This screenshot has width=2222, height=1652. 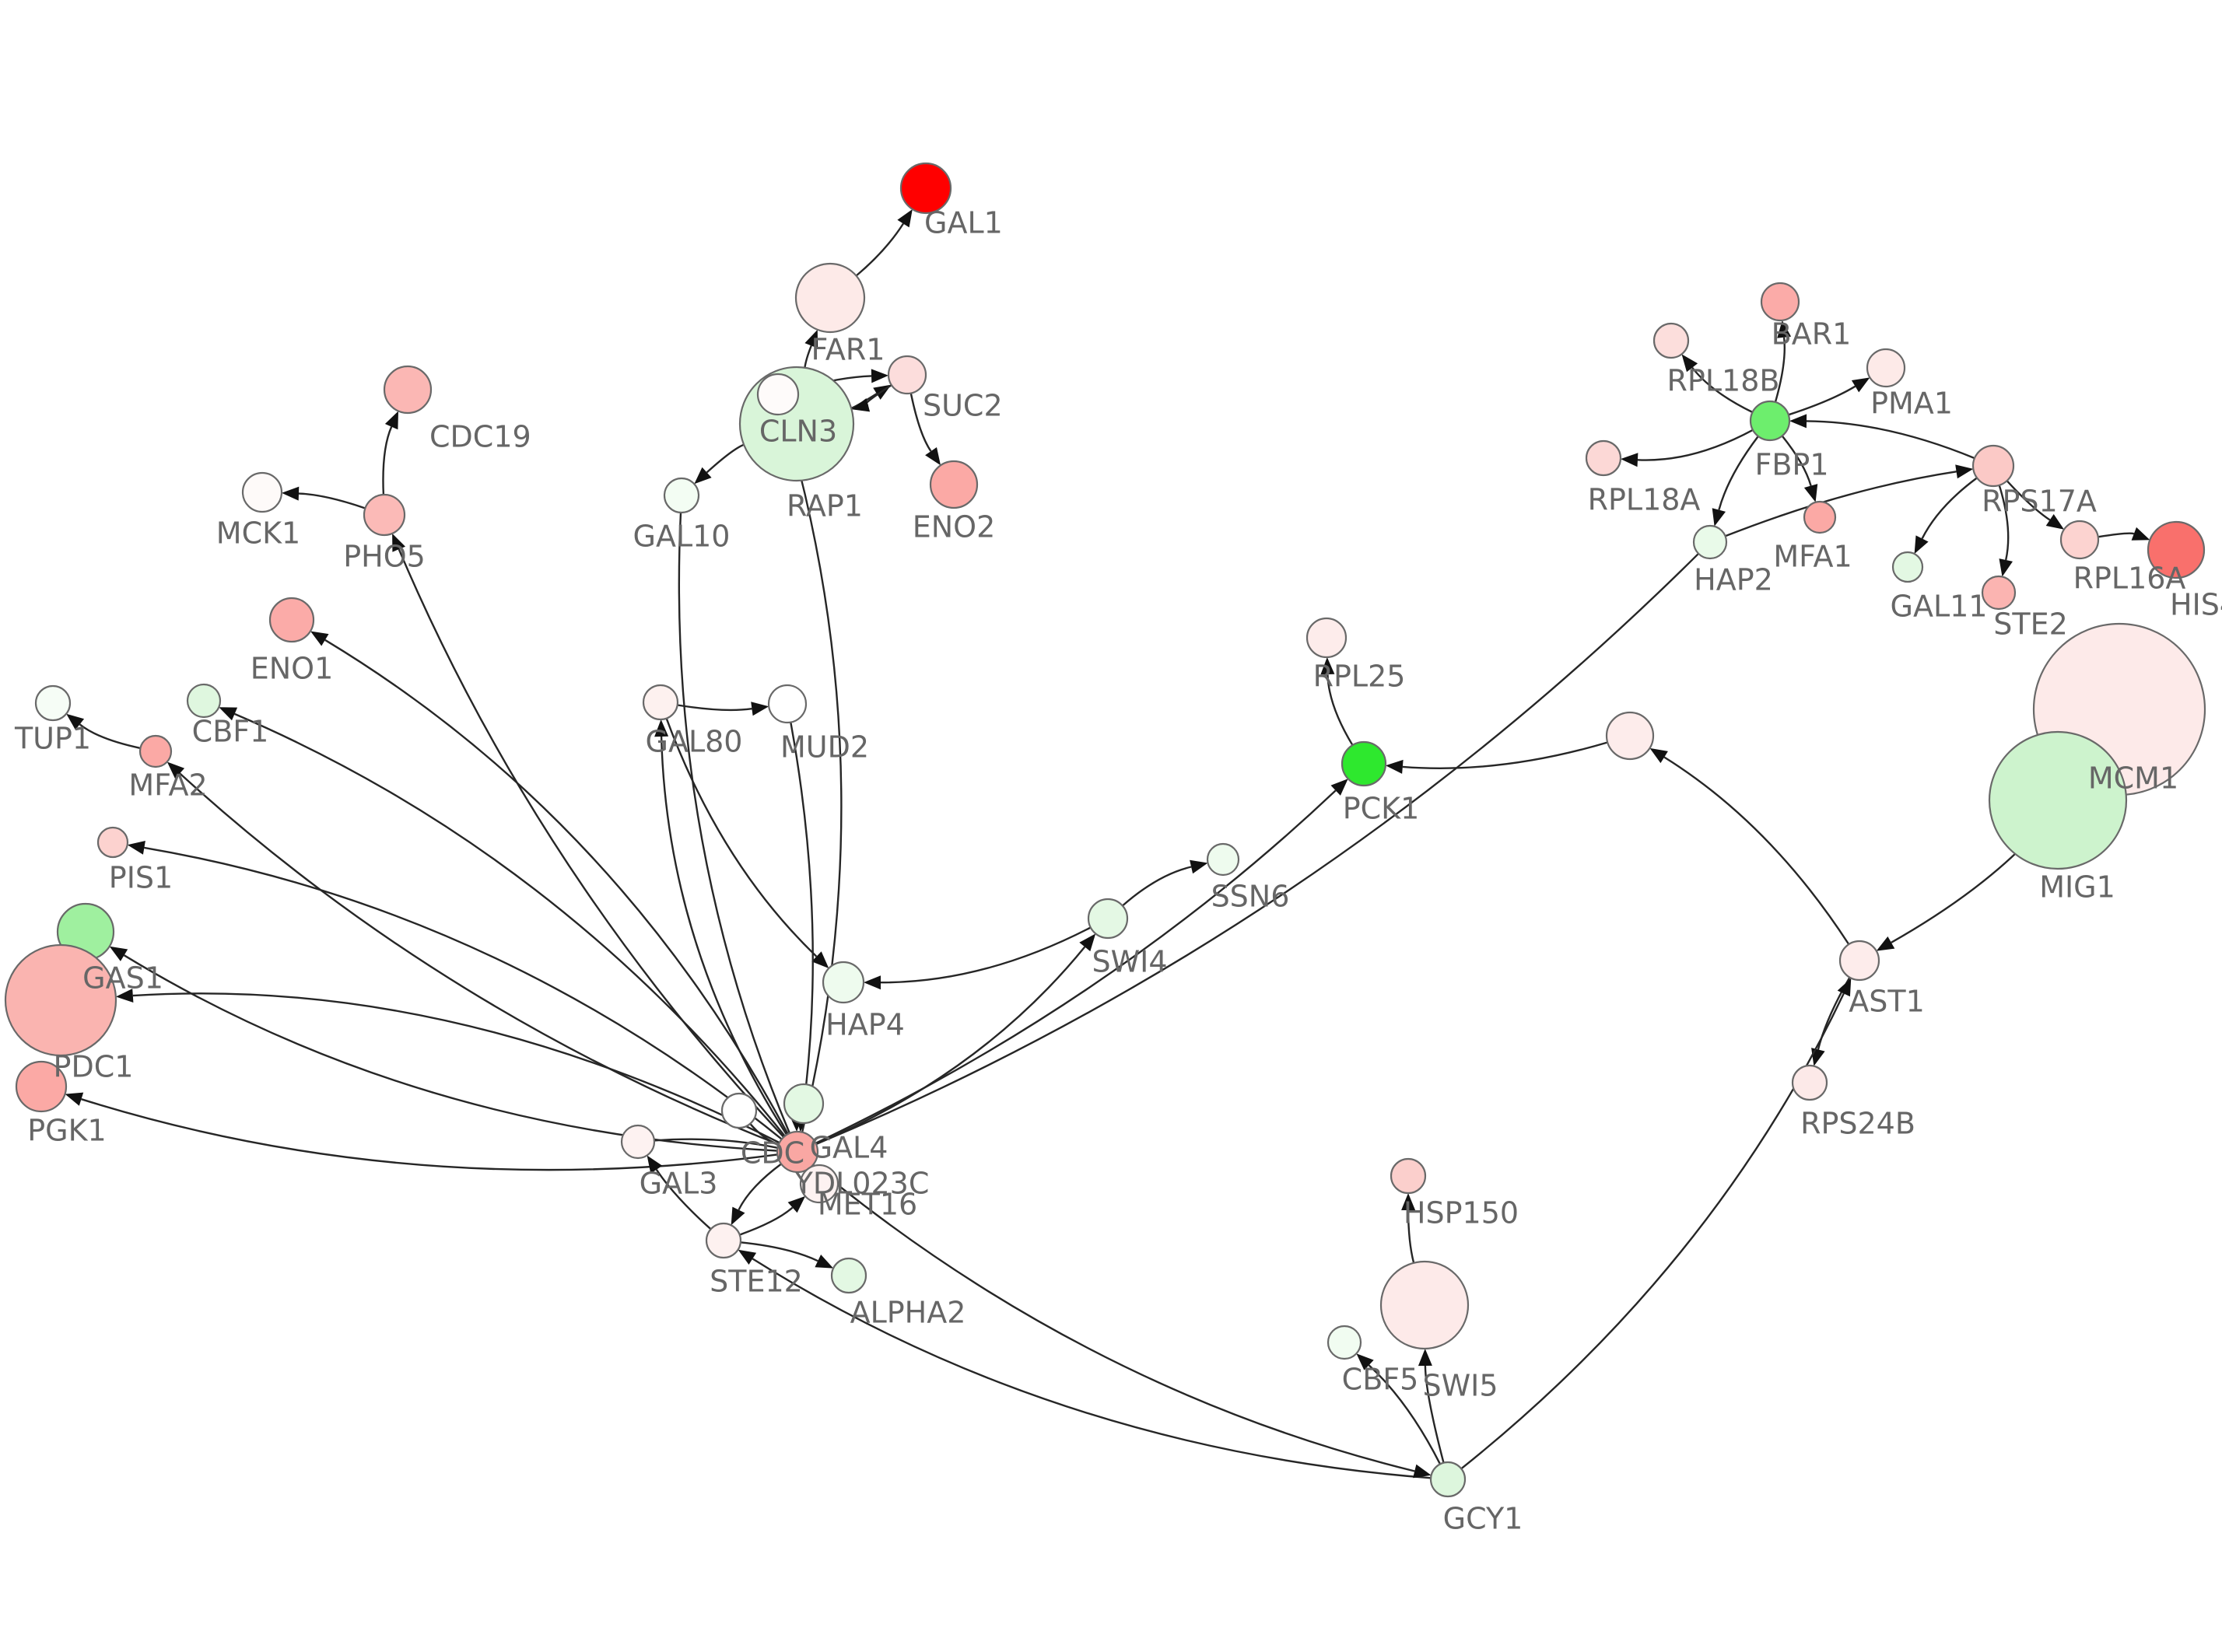 What do you see at coordinates (112, 843) in the screenshot?
I see `node-pis1` at bounding box center [112, 843].